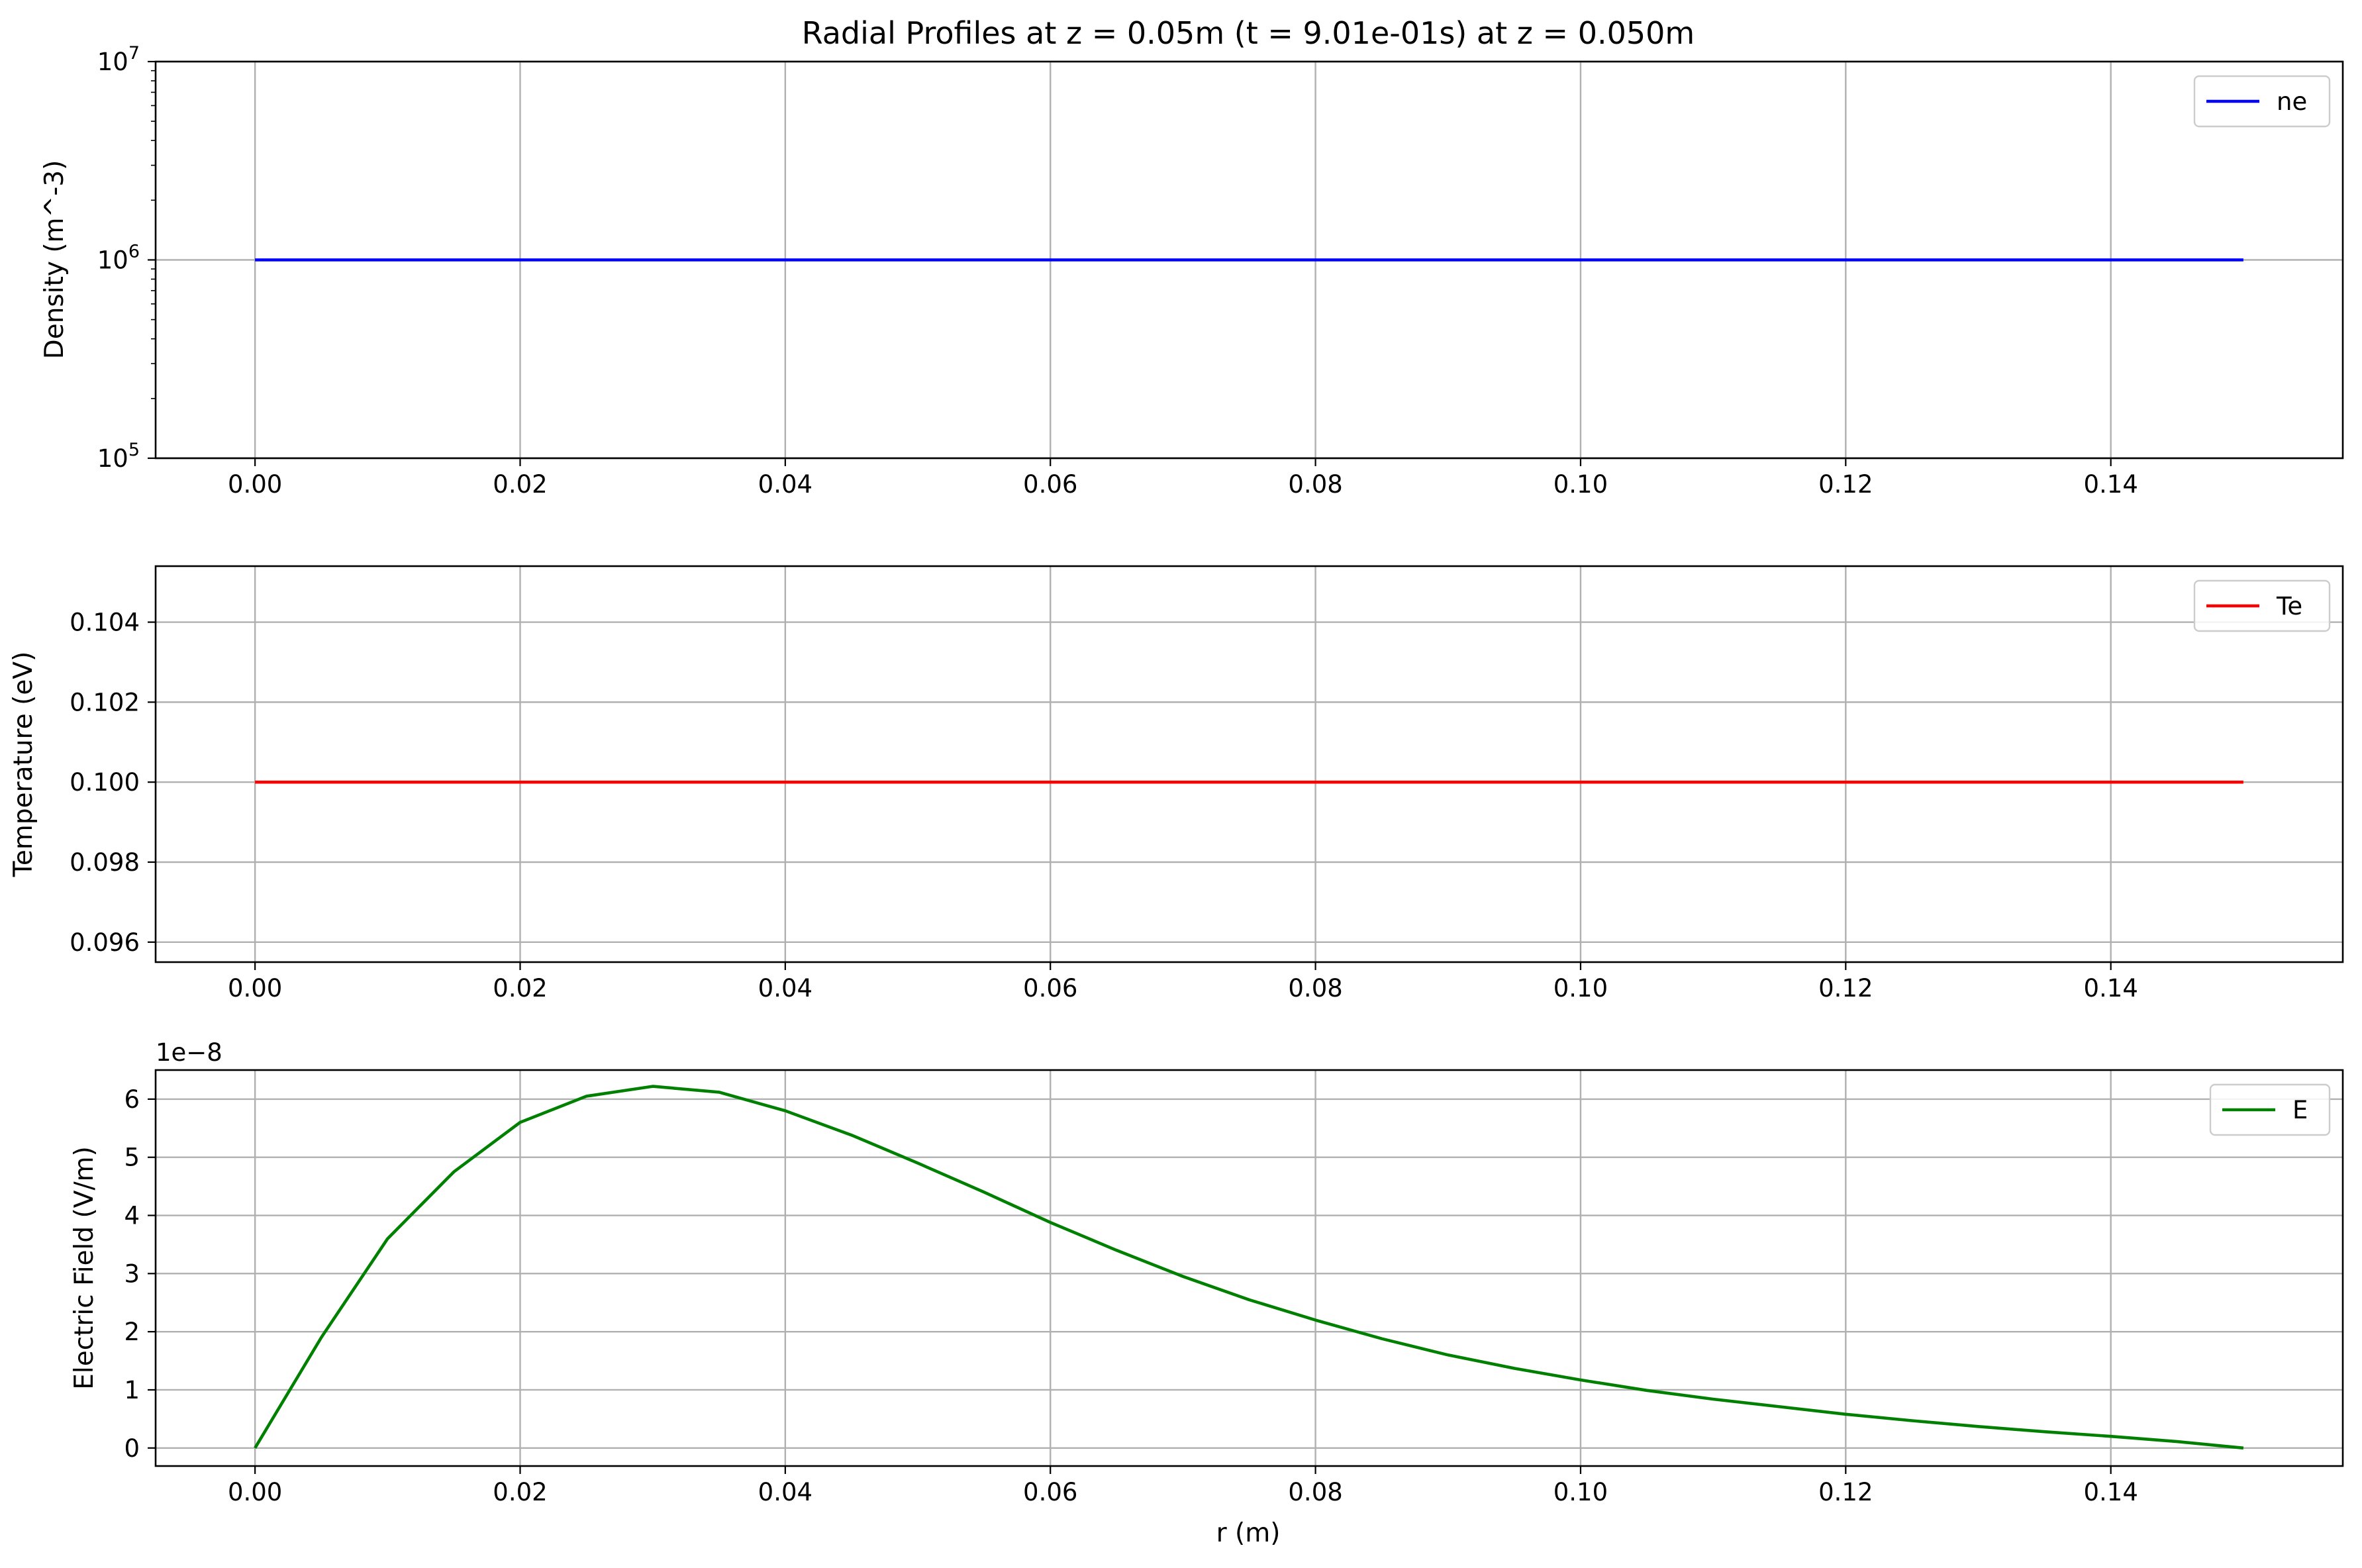  What do you see at coordinates (785, 1492) in the screenshot?
I see `electric-field-x-tick-label: 0.04` at bounding box center [785, 1492].